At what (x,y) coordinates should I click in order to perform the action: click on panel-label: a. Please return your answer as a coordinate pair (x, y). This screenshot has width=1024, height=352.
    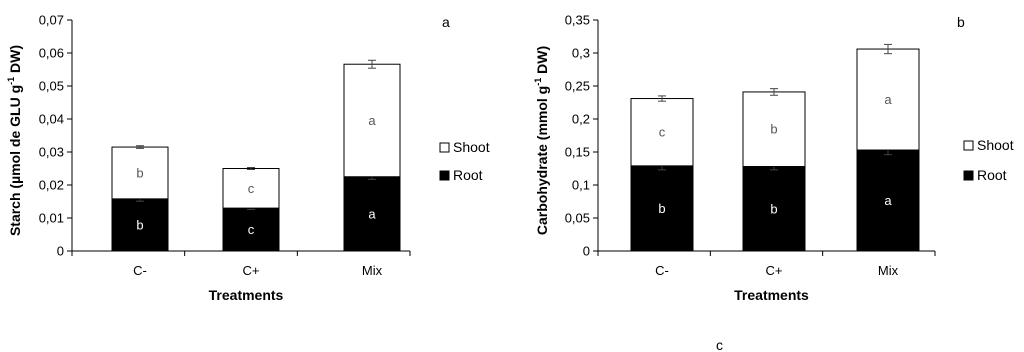
    Looking at the image, I should click on (446, 22).